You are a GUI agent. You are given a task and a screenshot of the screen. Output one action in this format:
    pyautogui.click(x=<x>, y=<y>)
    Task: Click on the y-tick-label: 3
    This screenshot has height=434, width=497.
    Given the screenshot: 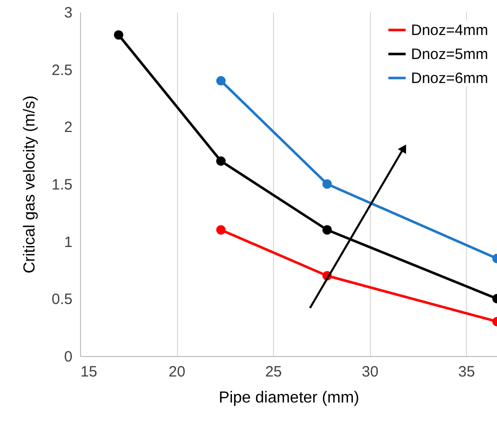 What is the action you would take?
    pyautogui.click(x=68, y=13)
    